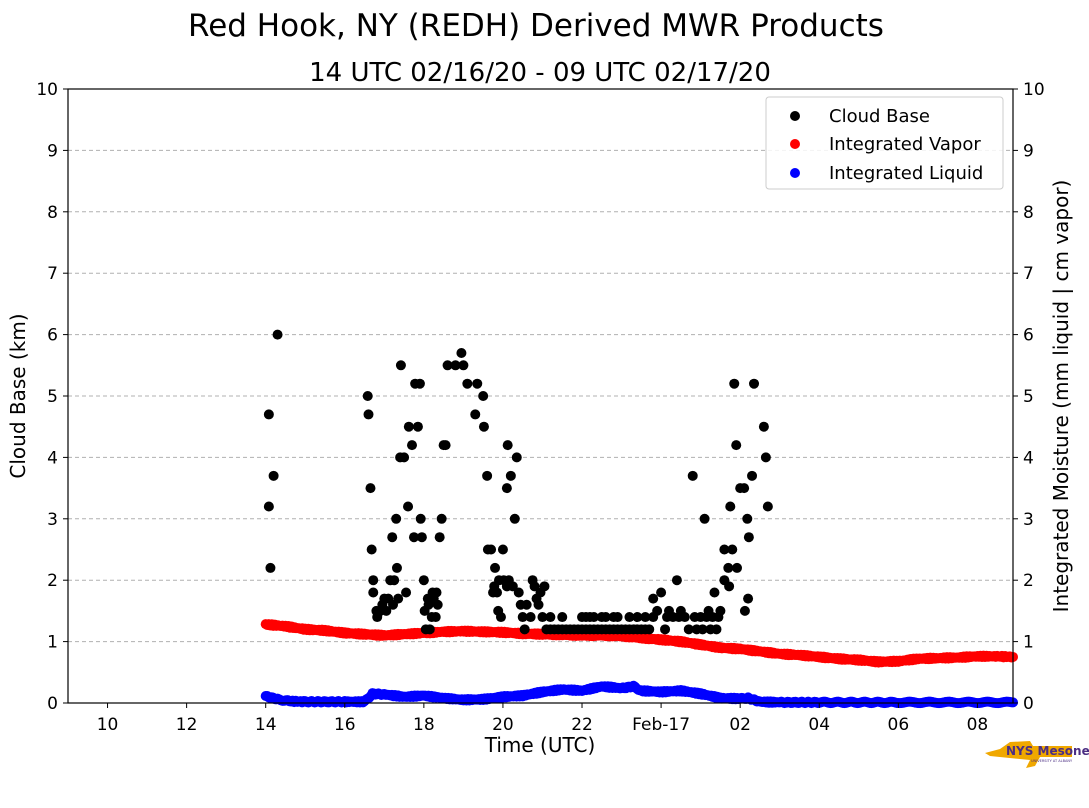 This screenshot has height=808, width=1089. What do you see at coordinates (795, 116) in the screenshot?
I see `legend-marker-cloud-base` at bounding box center [795, 116].